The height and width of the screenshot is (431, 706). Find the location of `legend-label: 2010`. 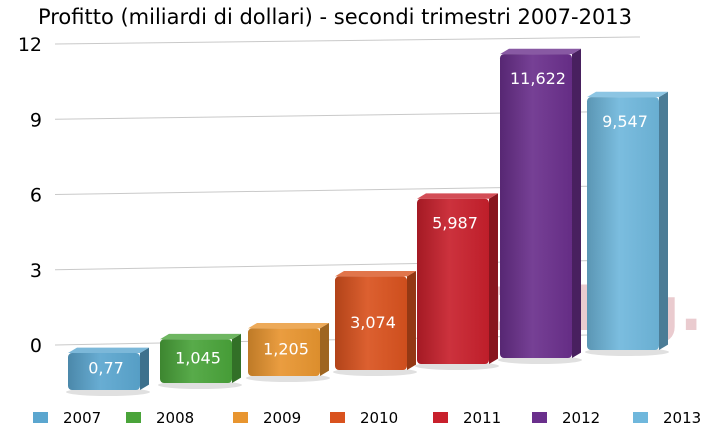

legend-label: 2010 is located at coordinates (379, 418).